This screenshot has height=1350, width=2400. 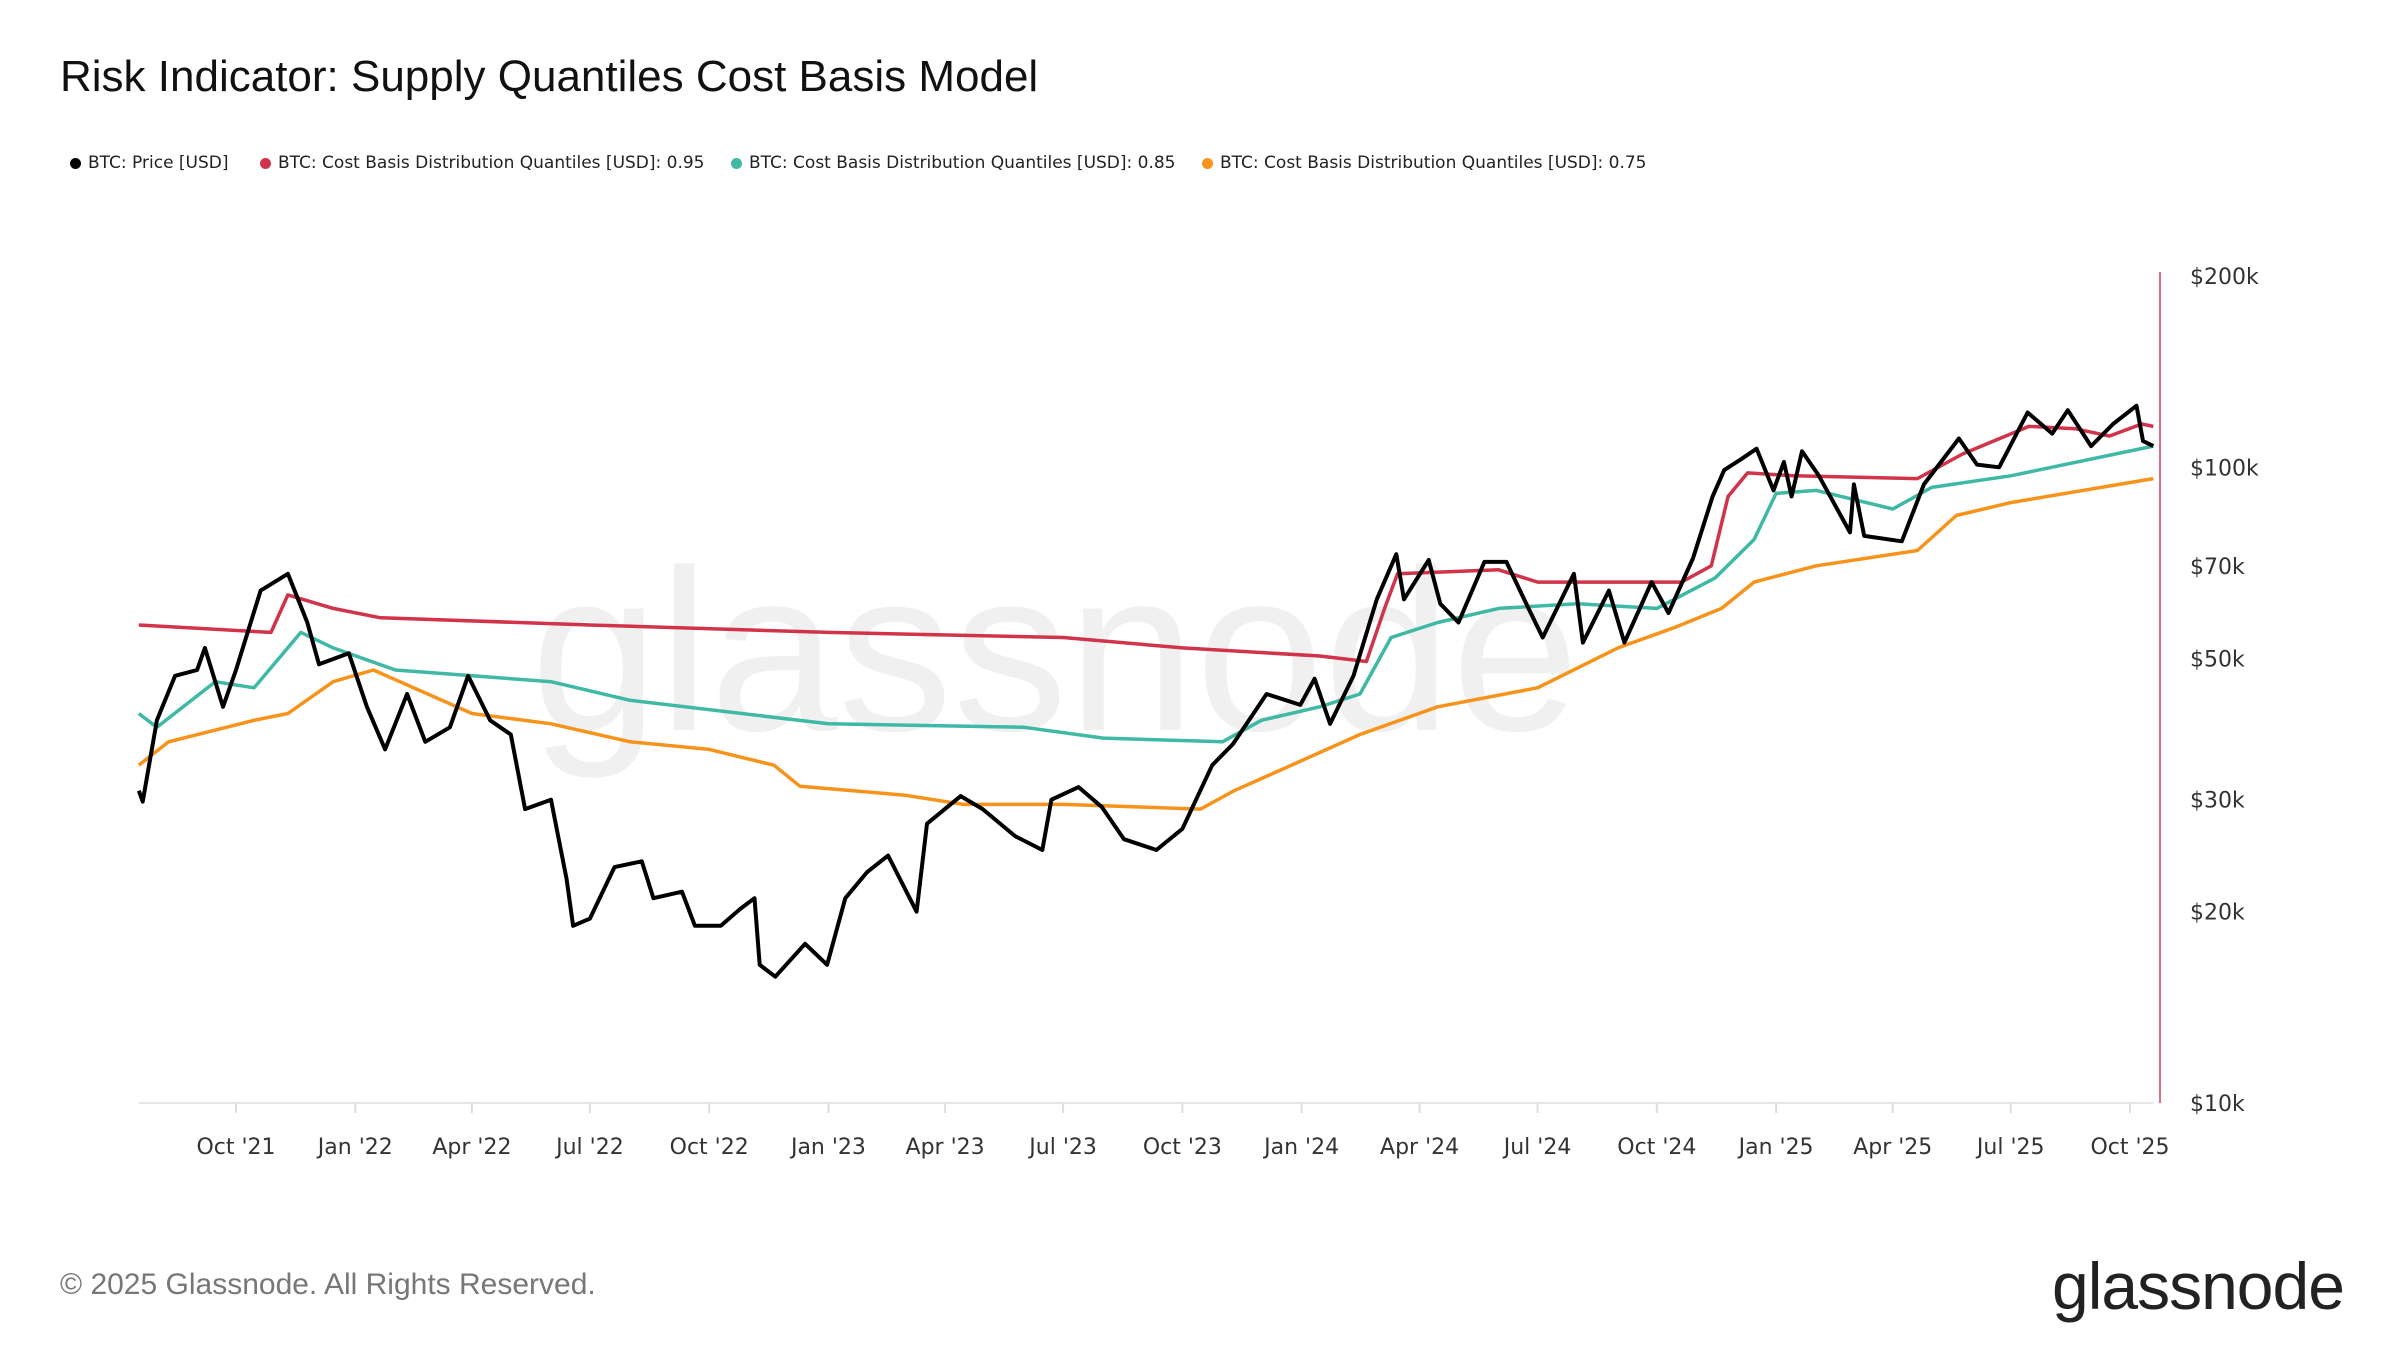 What do you see at coordinates (1537, 1147) in the screenshot?
I see `x-tick-label: Jul '24` at bounding box center [1537, 1147].